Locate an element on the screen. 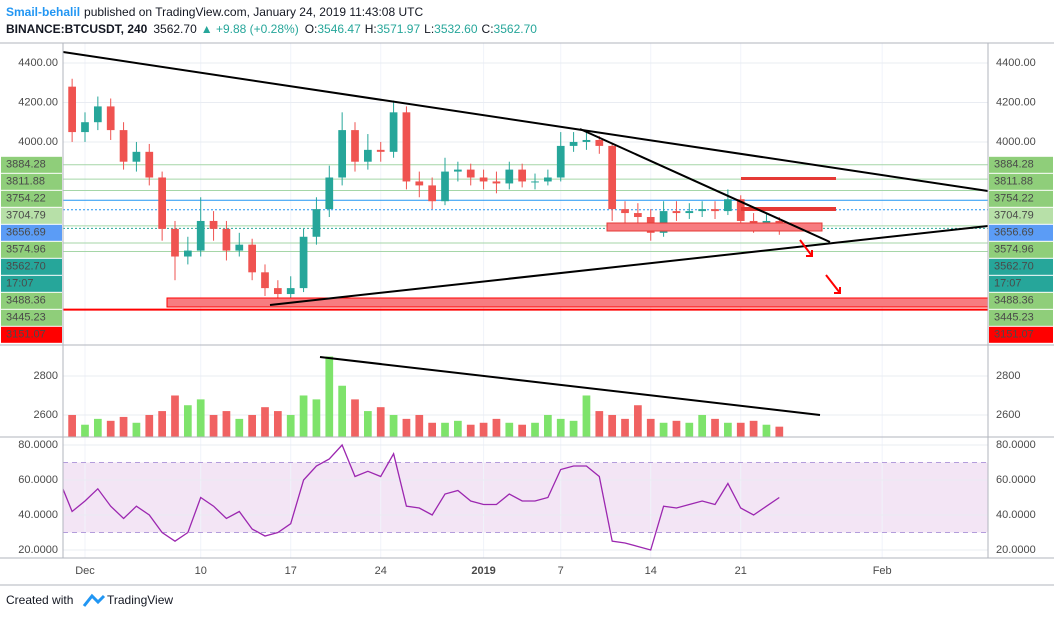  y-tick-label: 4200.00 is located at coordinates (38, 102).